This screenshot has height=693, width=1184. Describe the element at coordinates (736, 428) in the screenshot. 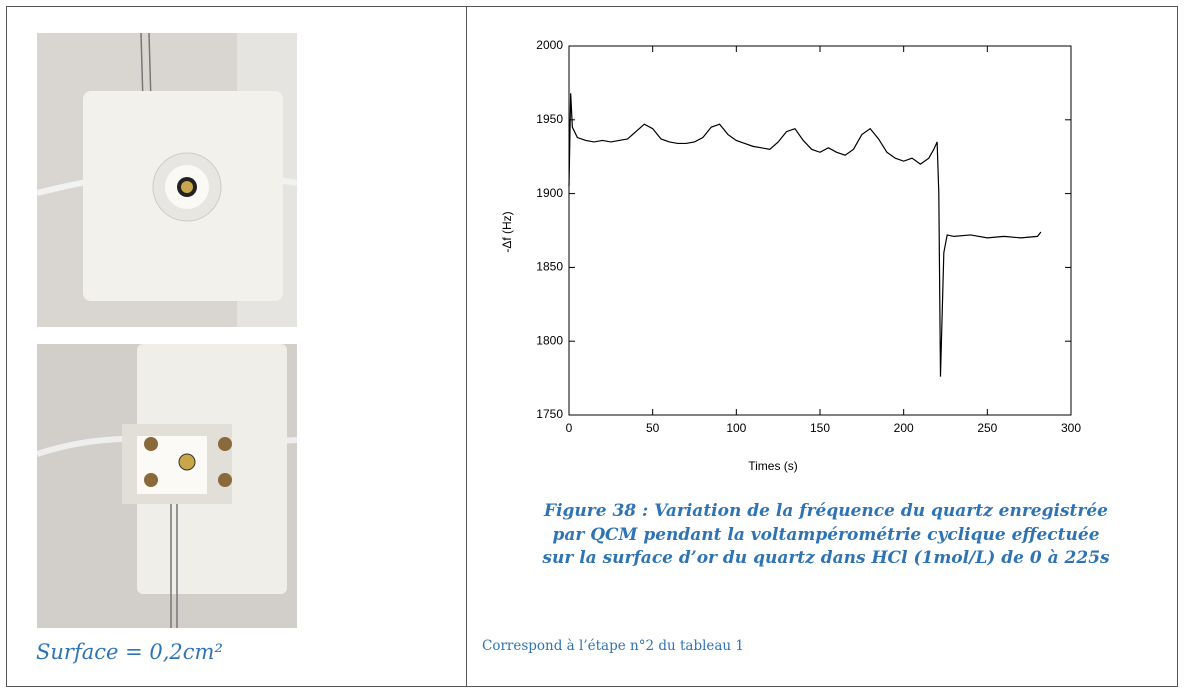

I see `x-tick-label: 100` at that location.